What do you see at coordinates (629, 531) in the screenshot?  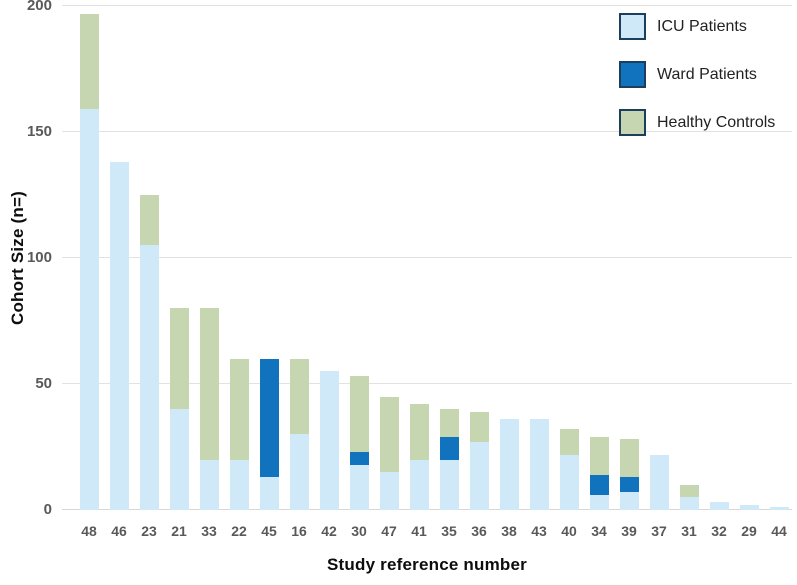 I see `x-tick-label: 39` at bounding box center [629, 531].